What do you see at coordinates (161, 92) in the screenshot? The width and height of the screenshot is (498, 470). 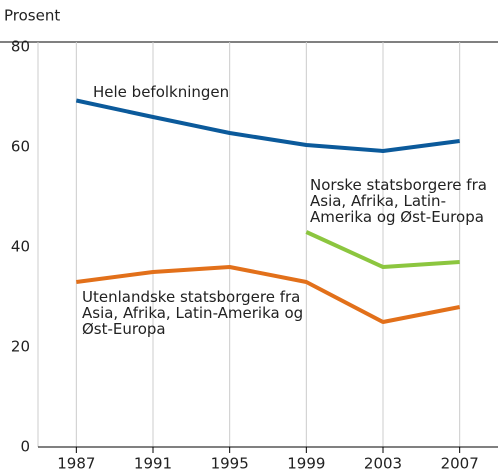 I see `series-label: Hele befolkningen` at bounding box center [161, 92].